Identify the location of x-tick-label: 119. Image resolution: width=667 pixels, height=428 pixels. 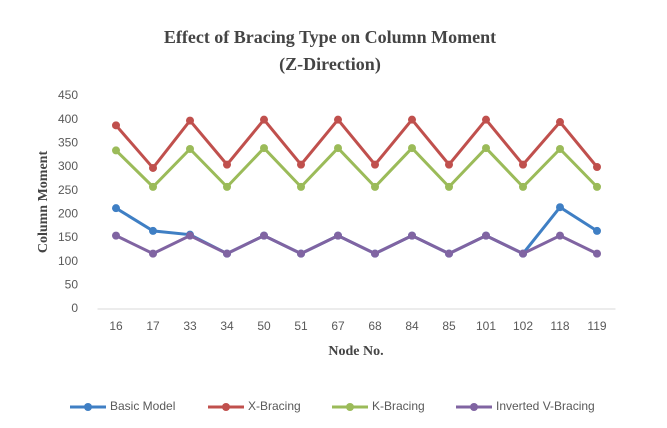
(596, 326).